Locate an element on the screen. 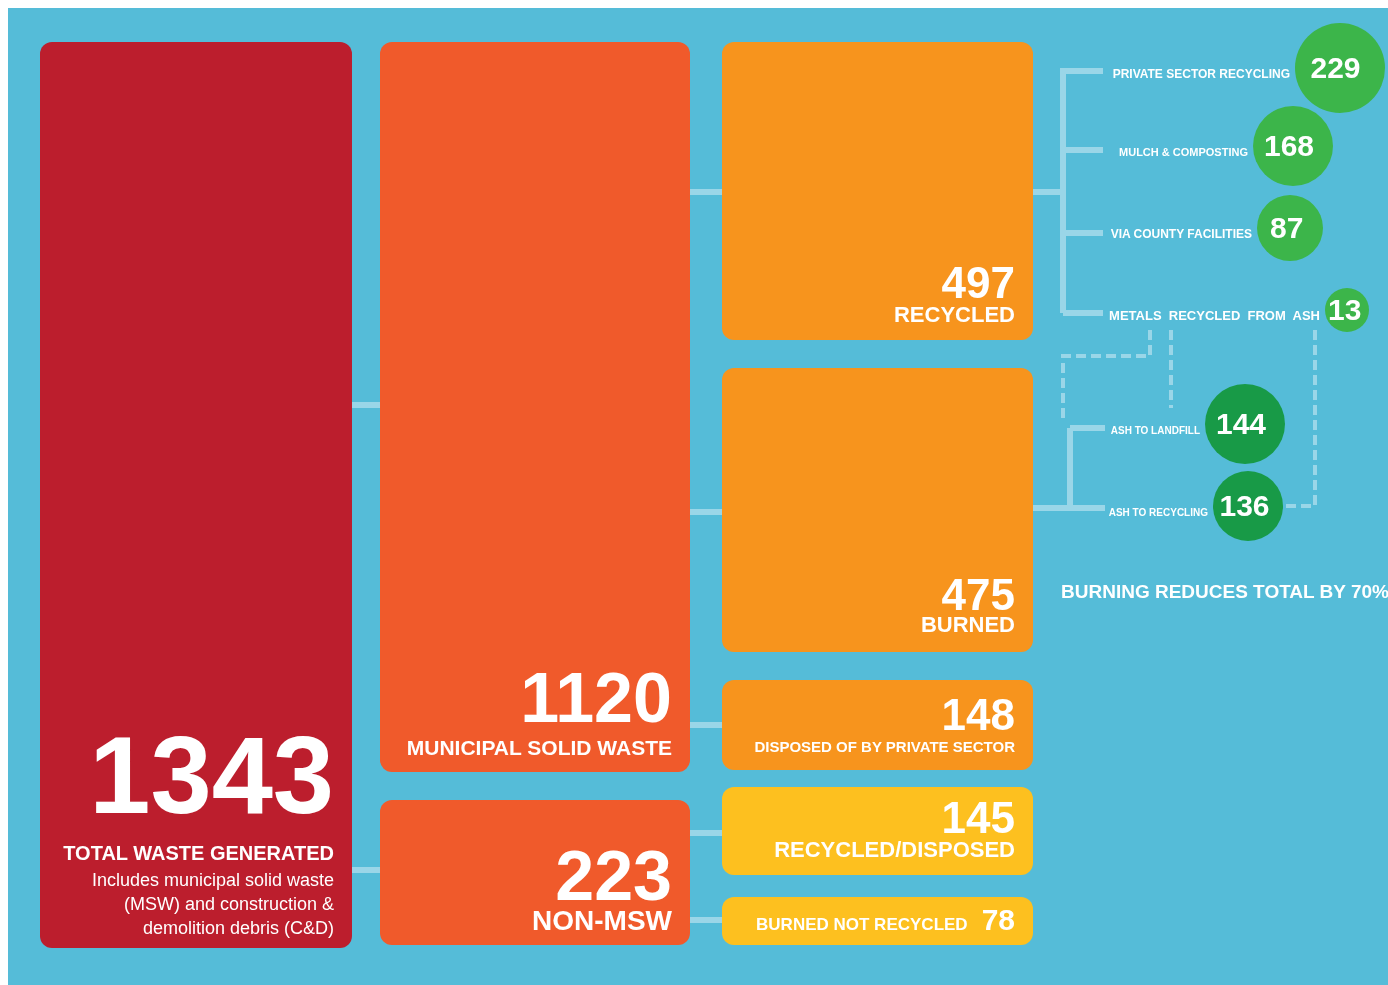  text: Includes municipal solid waste (MSW) and construction & demolition debris (C&D) is located at coordinates (212, 904).